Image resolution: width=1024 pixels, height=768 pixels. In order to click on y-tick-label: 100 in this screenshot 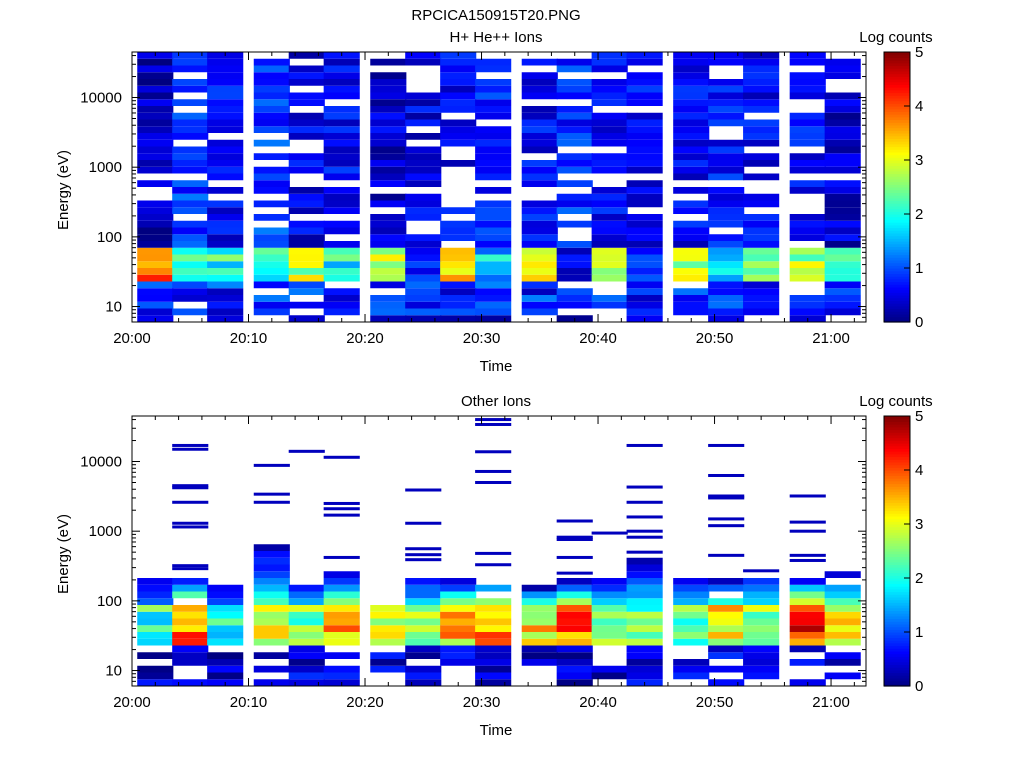, I will do `click(109, 601)`.